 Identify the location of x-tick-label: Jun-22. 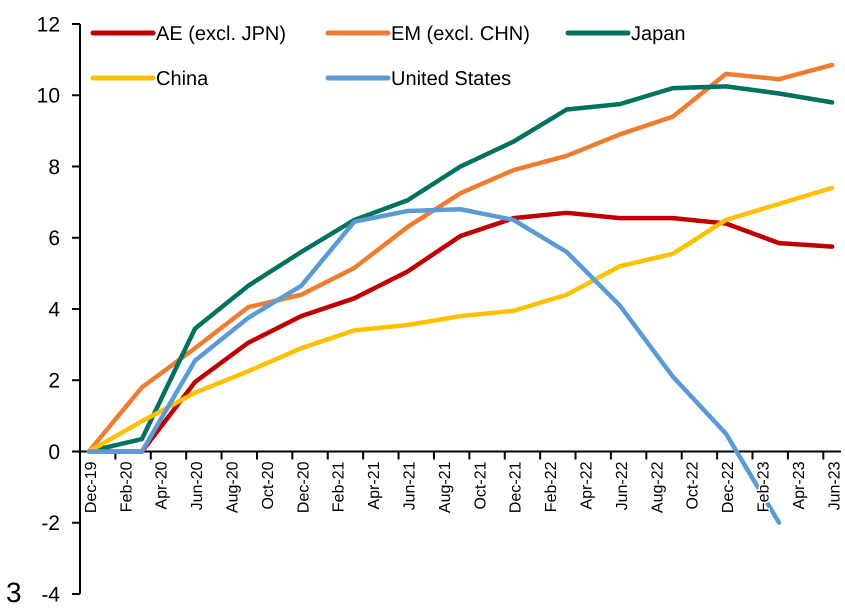
(622, 485).